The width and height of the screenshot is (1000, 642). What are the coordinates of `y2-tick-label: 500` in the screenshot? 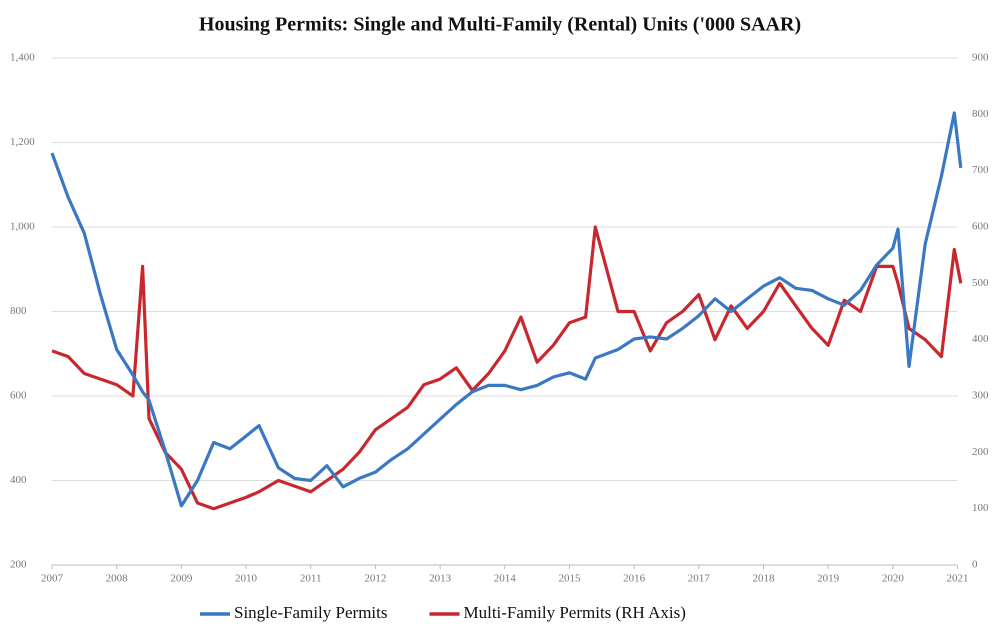 It's located at (980, 283).